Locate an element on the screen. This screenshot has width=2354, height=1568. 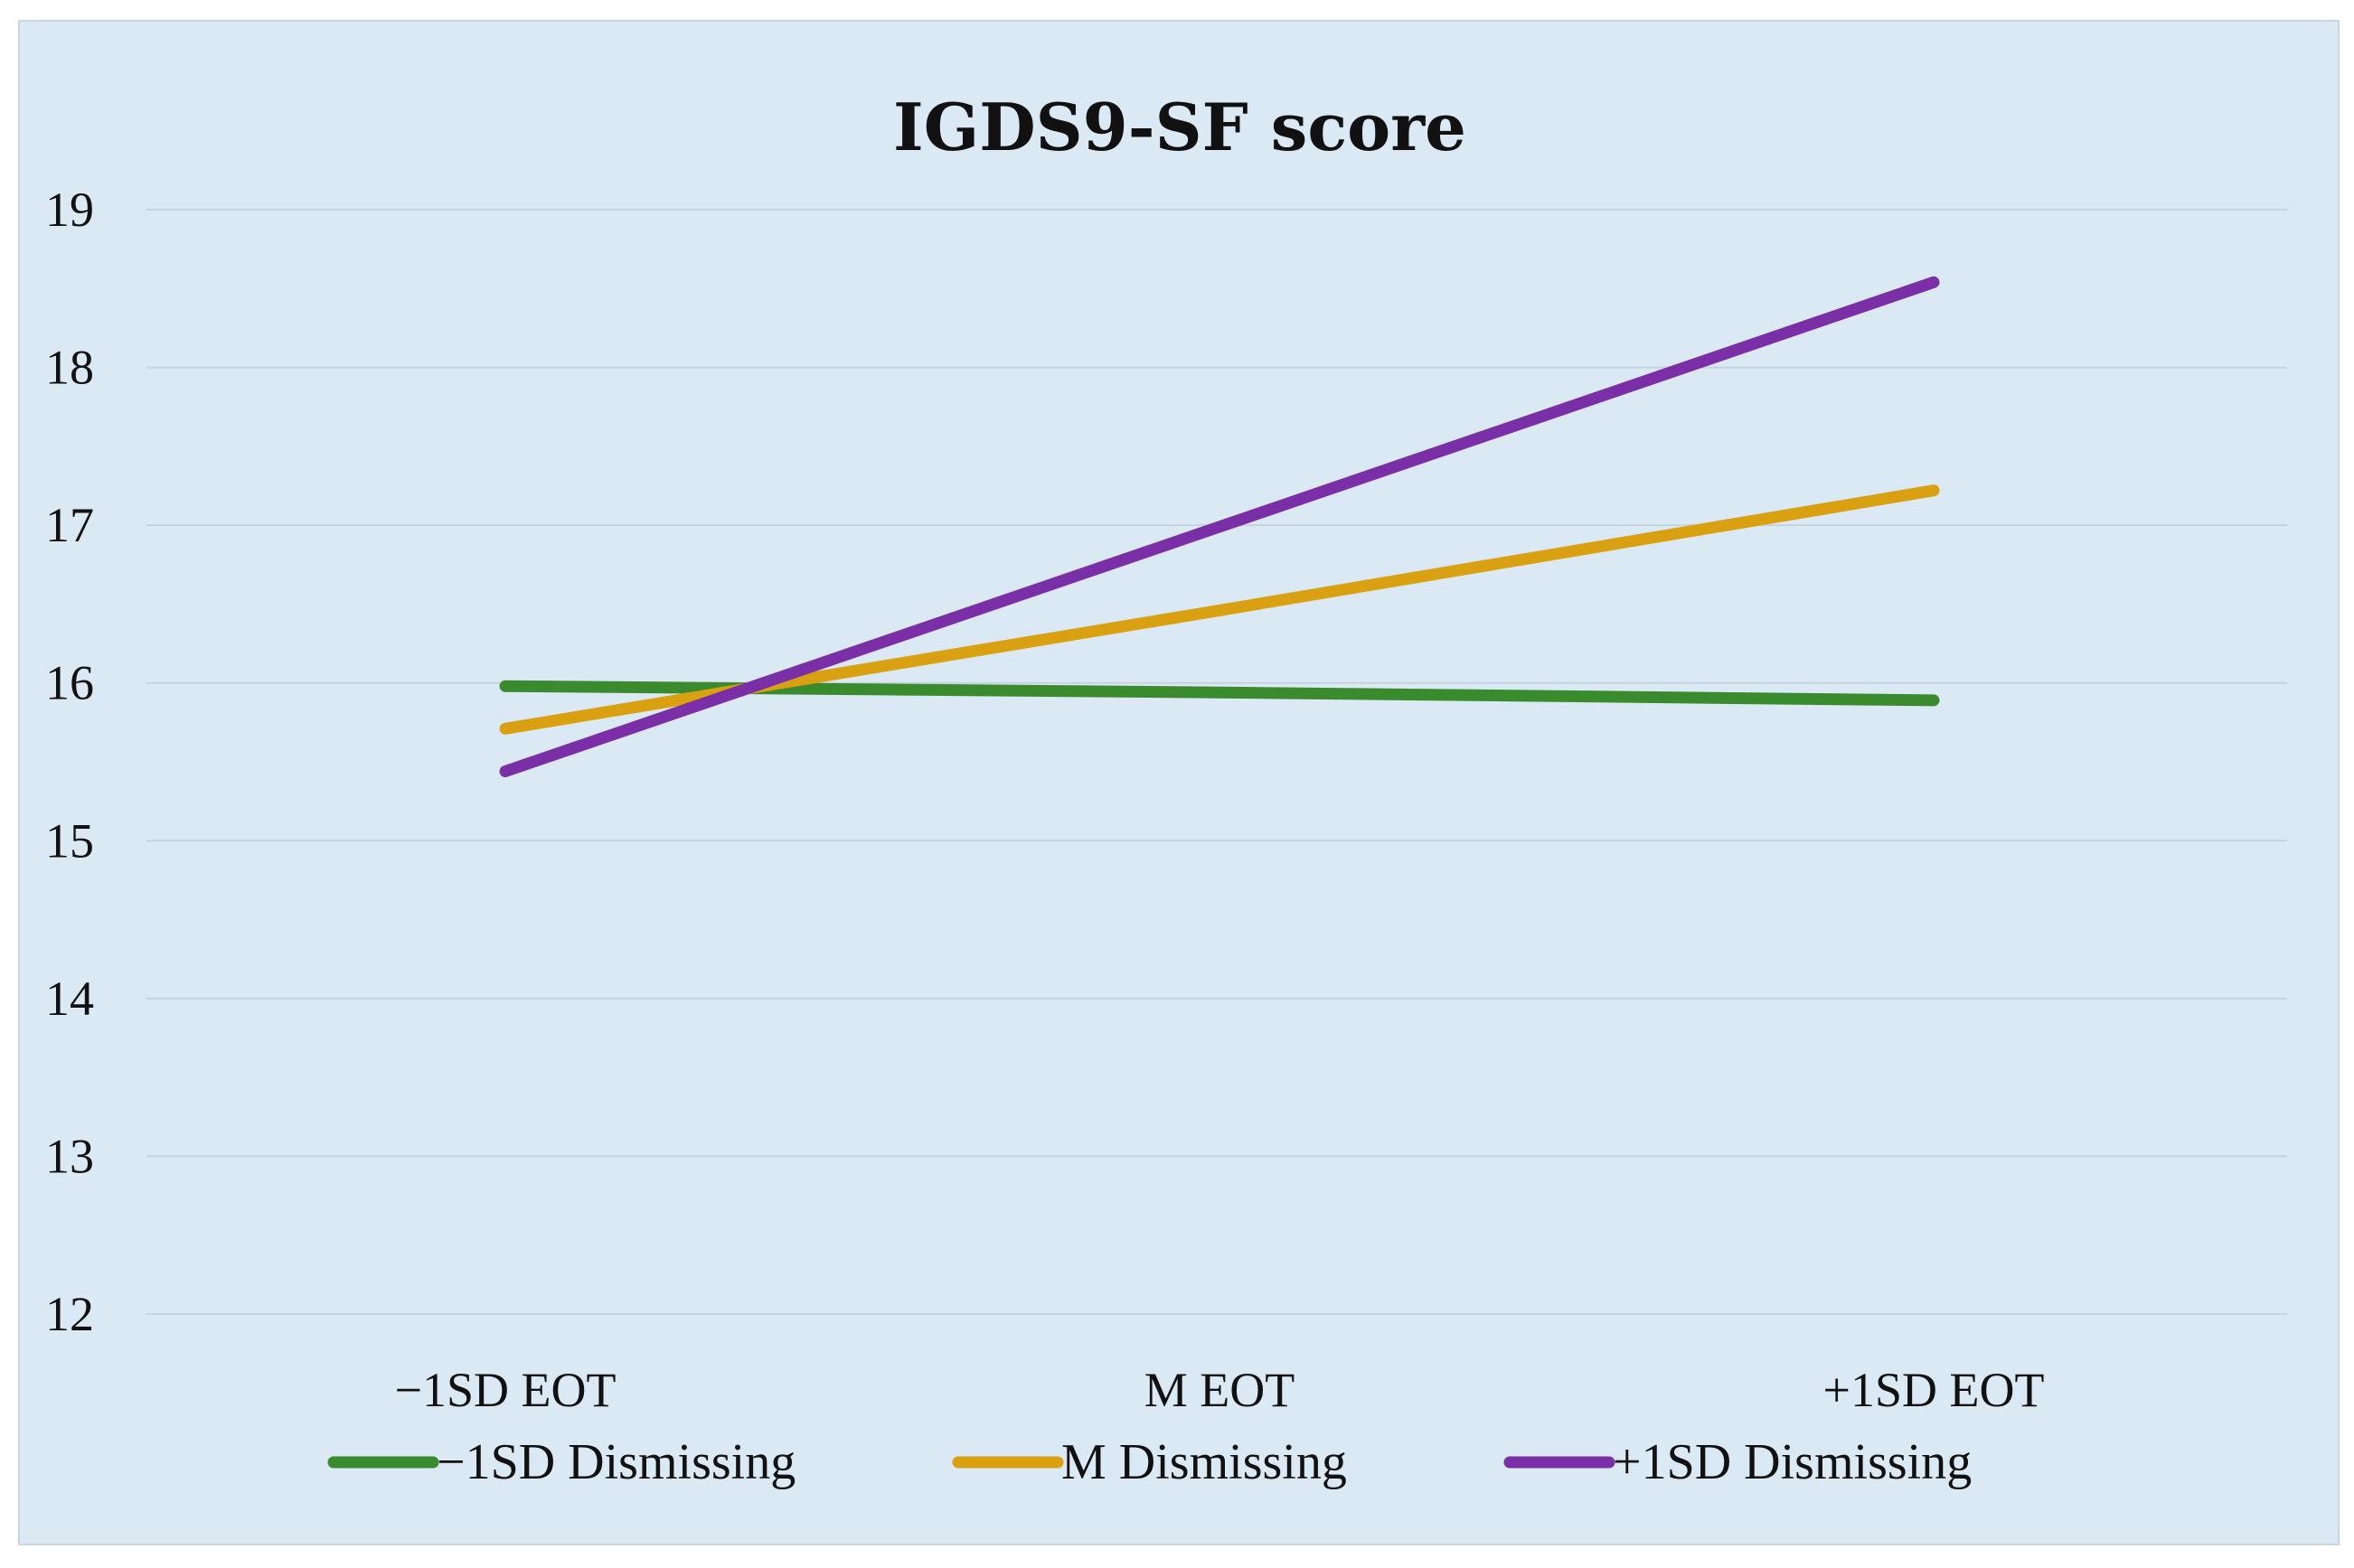
y-tick-label: 13 is located at coordinates (69, 1156).